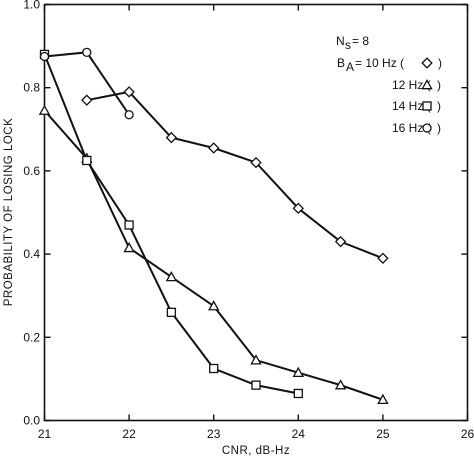 This screenshot has width=474, height=464. What do you see at coordinates (350, 67) in the screenshot?
I see `legend-ba-subscript: A` at bounding box center [350, 67].